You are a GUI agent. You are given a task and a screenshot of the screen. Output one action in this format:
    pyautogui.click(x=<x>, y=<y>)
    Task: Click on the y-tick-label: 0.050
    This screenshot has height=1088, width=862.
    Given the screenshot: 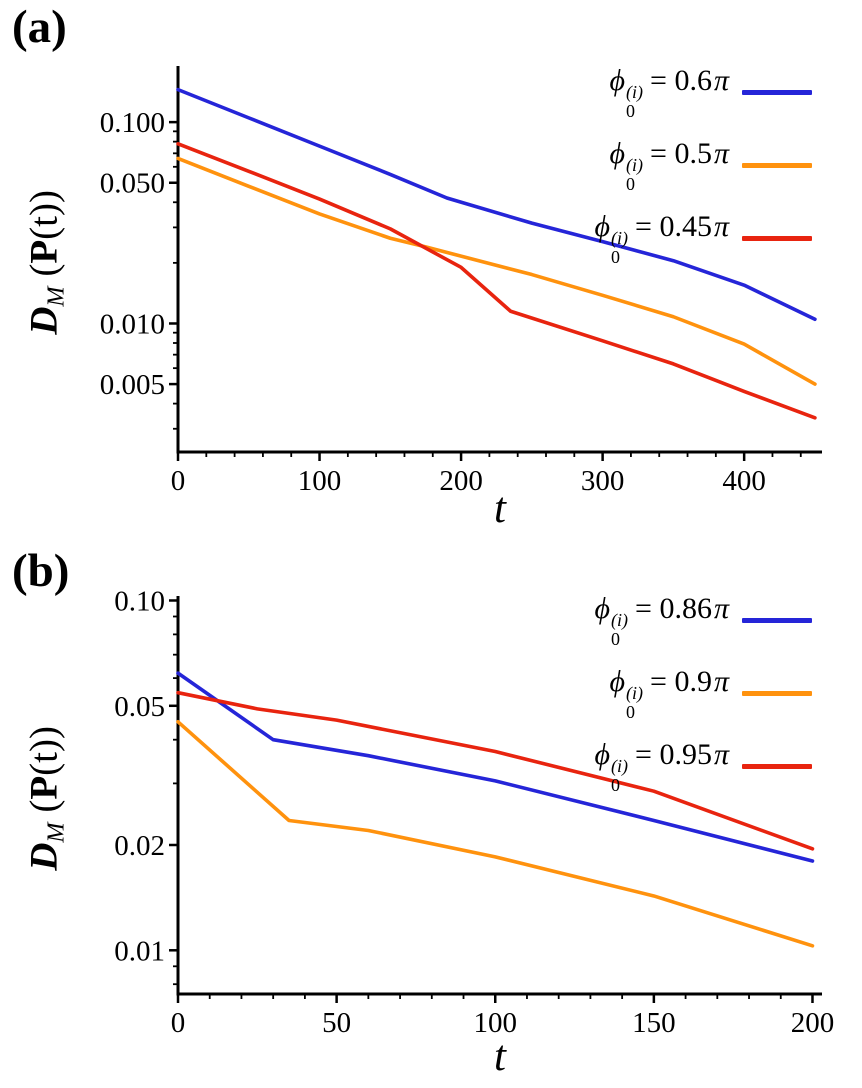 What is the action you would take?
    pyautogui.click(x=132, y=184)
    